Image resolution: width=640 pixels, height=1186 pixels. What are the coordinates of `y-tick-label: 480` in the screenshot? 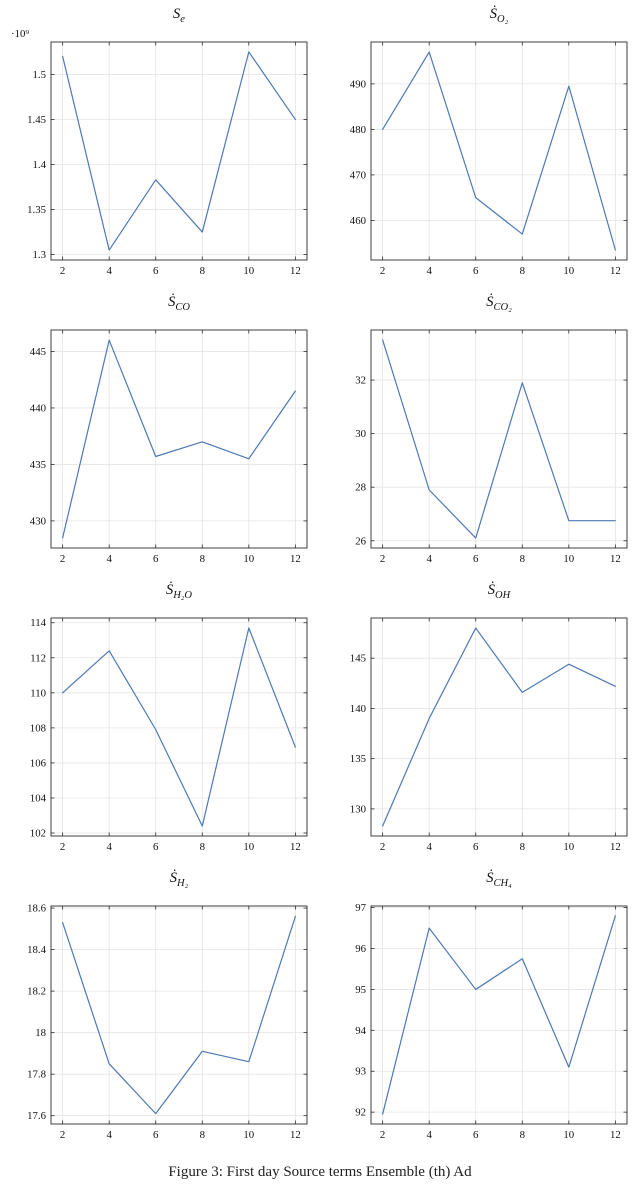 It's located at (358, 130).